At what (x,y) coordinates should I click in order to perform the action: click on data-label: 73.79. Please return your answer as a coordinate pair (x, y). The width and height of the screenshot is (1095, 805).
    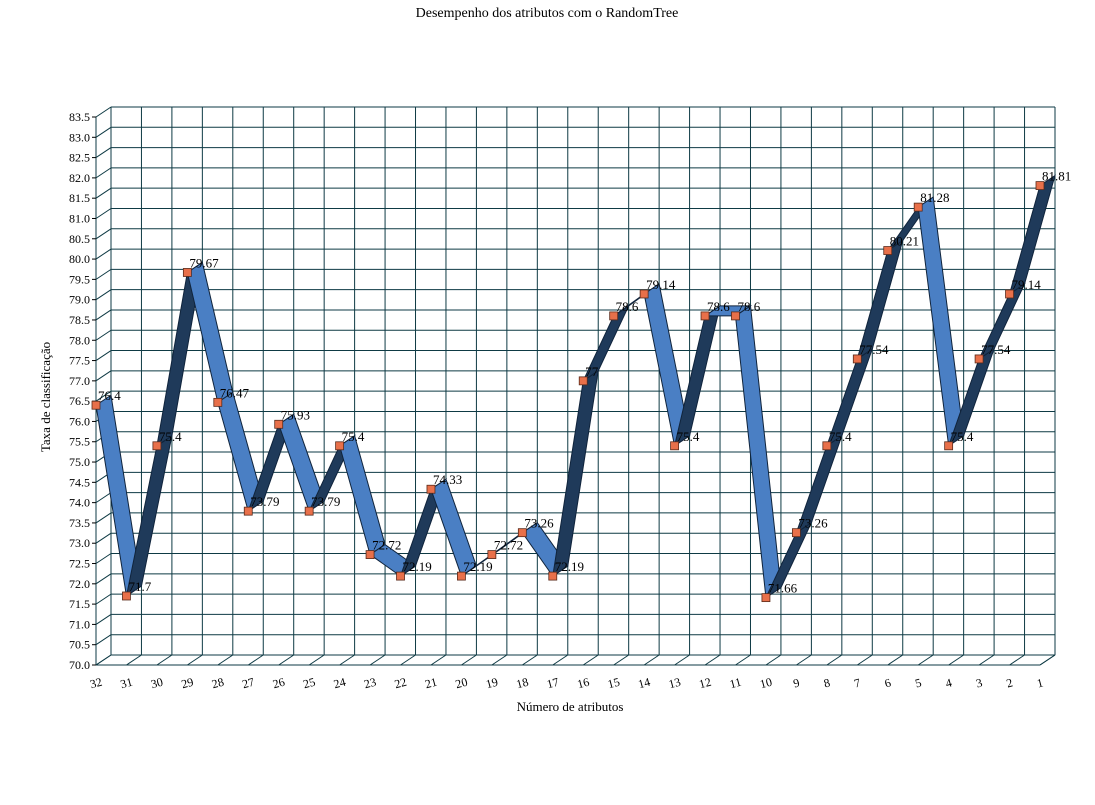
    Looking at the image, I should click on (264, 501).